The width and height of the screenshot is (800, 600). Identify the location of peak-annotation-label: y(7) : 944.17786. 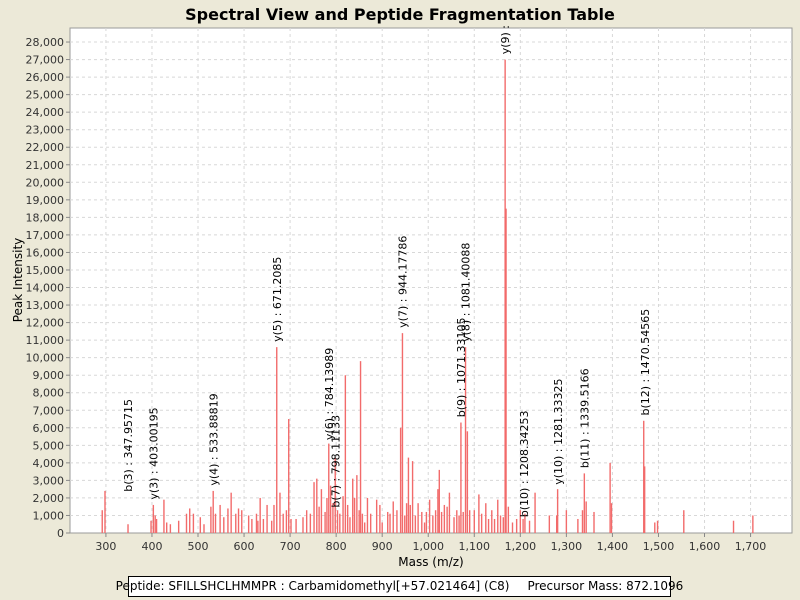
(403, 282).